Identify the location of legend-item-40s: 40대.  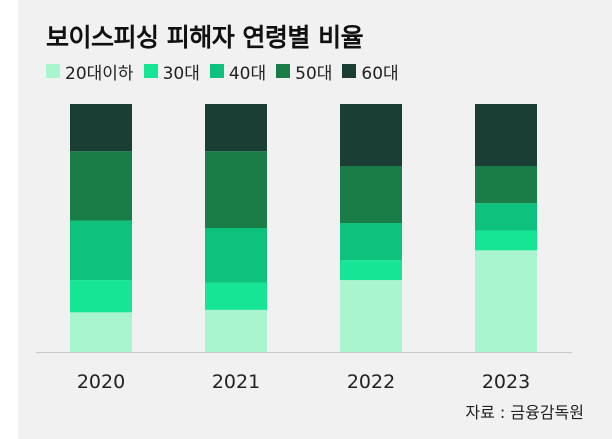
(238, 71).